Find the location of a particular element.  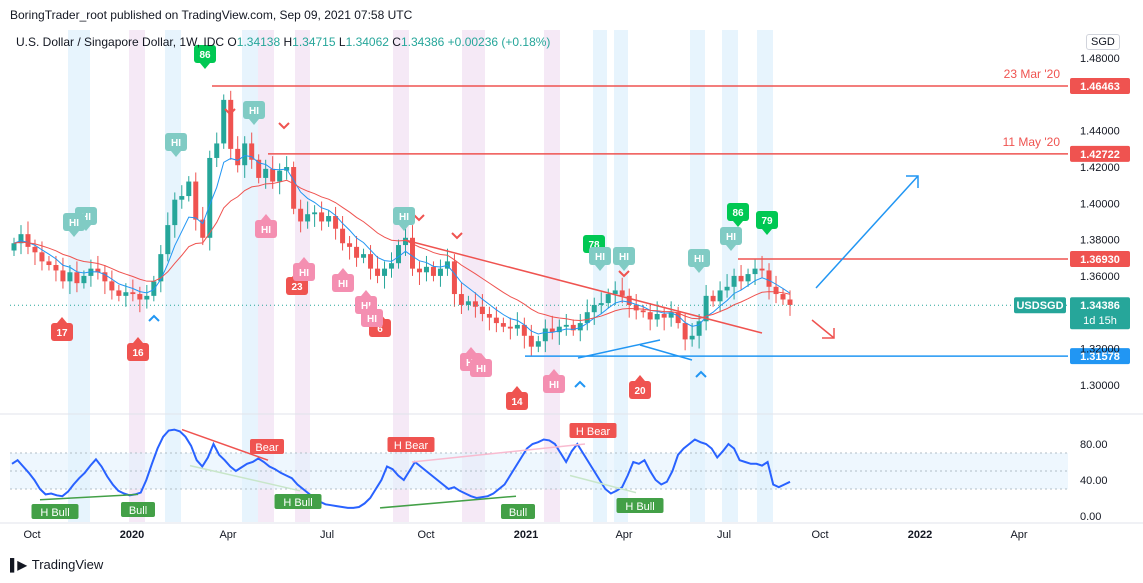

hi-badge-pink-pointer is located at coordinates (481, 356).